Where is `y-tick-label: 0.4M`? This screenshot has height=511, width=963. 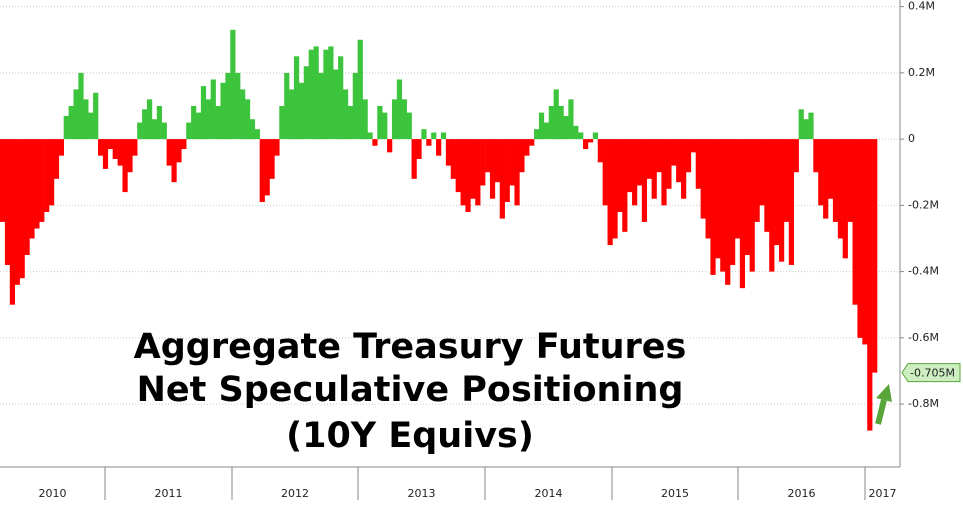
y-tick-label: 0.4M is located at coordinates (921, 6).